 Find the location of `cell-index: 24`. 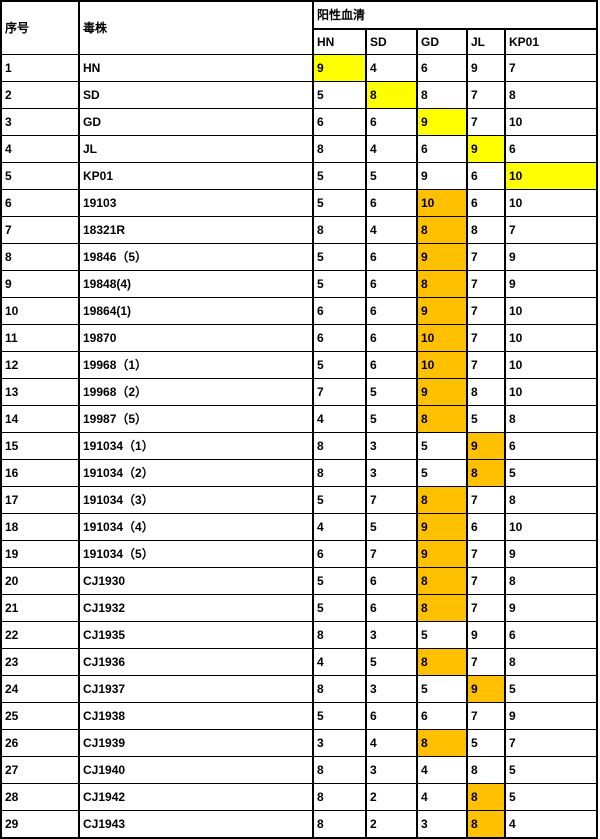

cell-index: 24 is located at coordinates (40, 689).